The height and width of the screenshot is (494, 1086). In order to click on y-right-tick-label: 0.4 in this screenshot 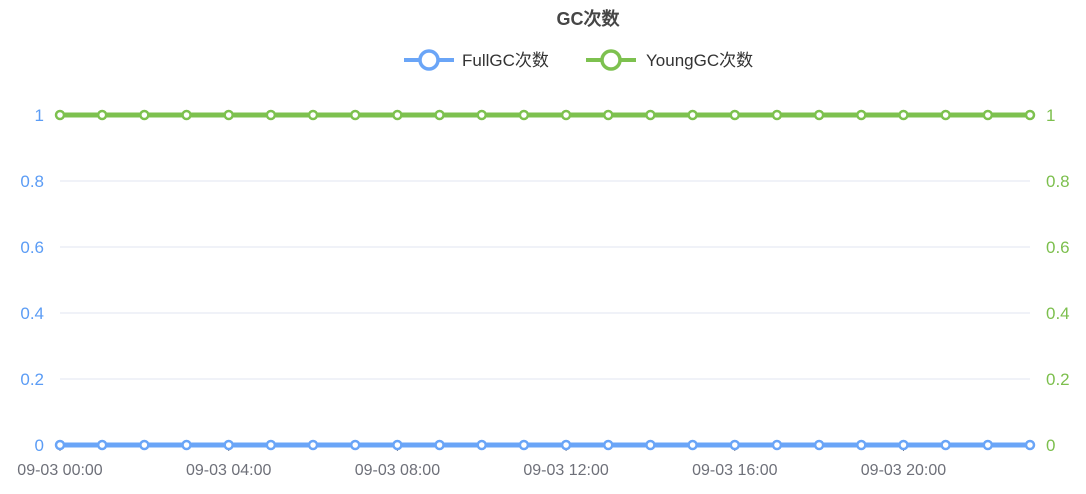, I will do `click(1058, 313)`.